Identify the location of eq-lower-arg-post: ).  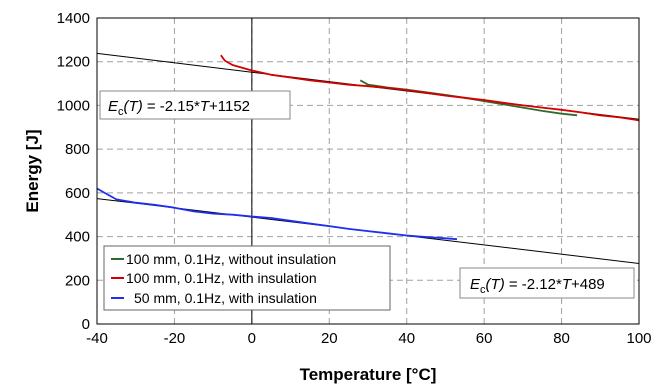
(501, 284).